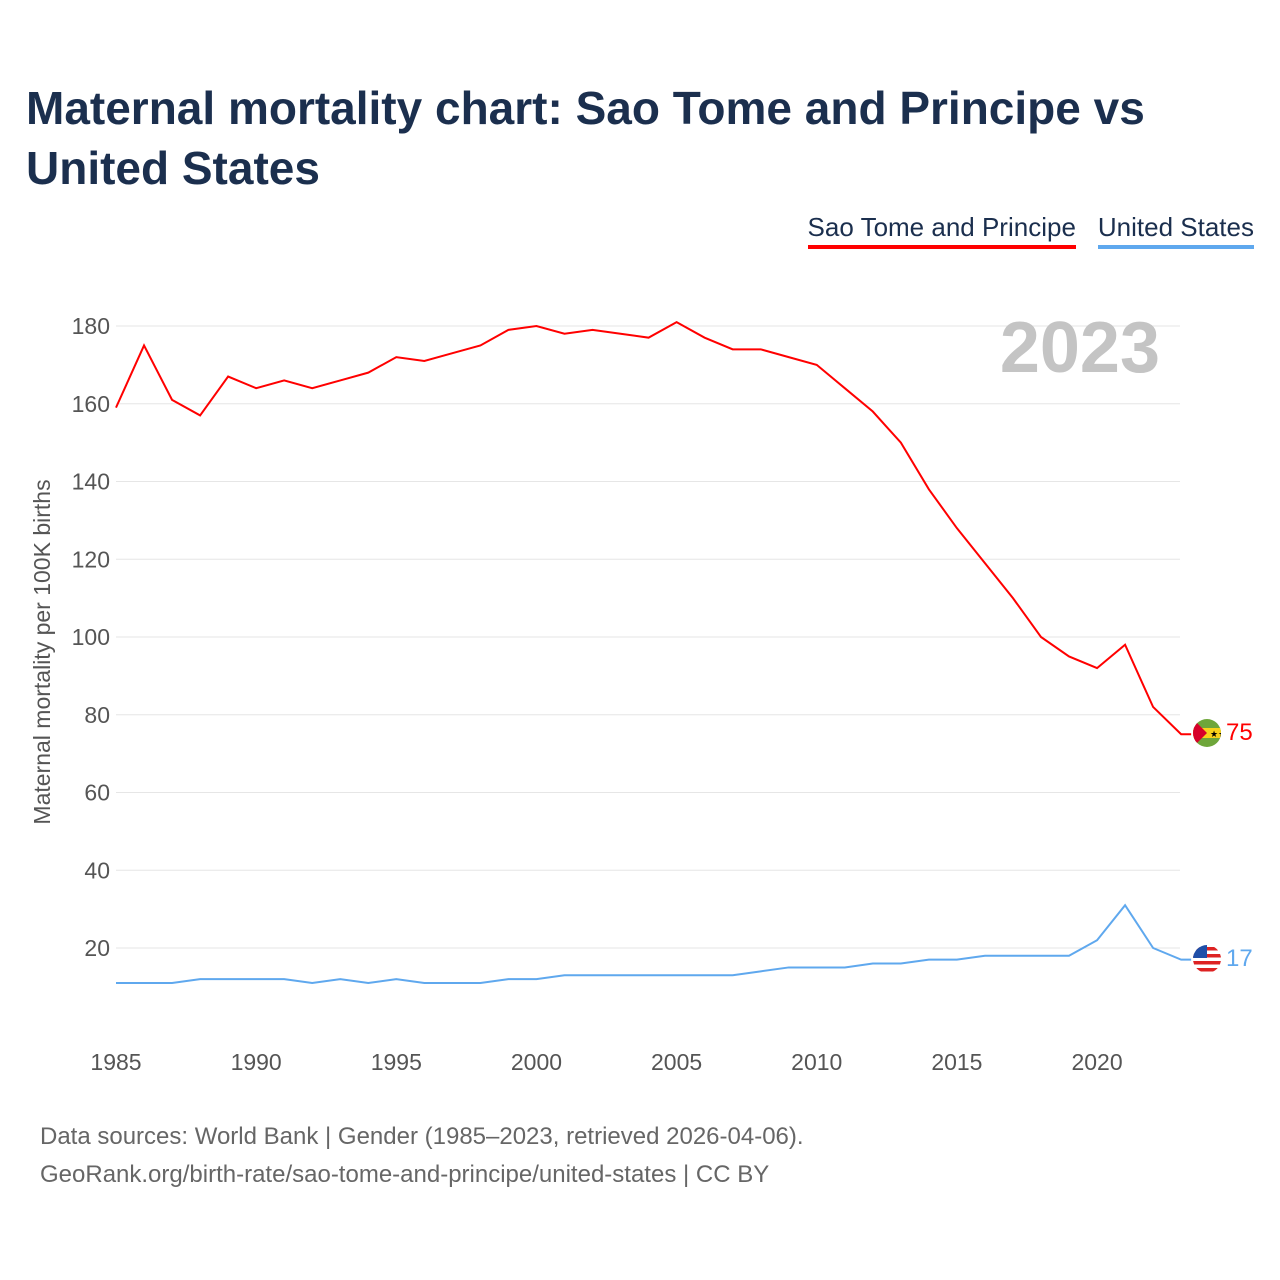 The image size is (1280, 1280). Describe the element at coordinates (816, 1062) in the screenshot. I see `x-tick-label: 2010` at that location.